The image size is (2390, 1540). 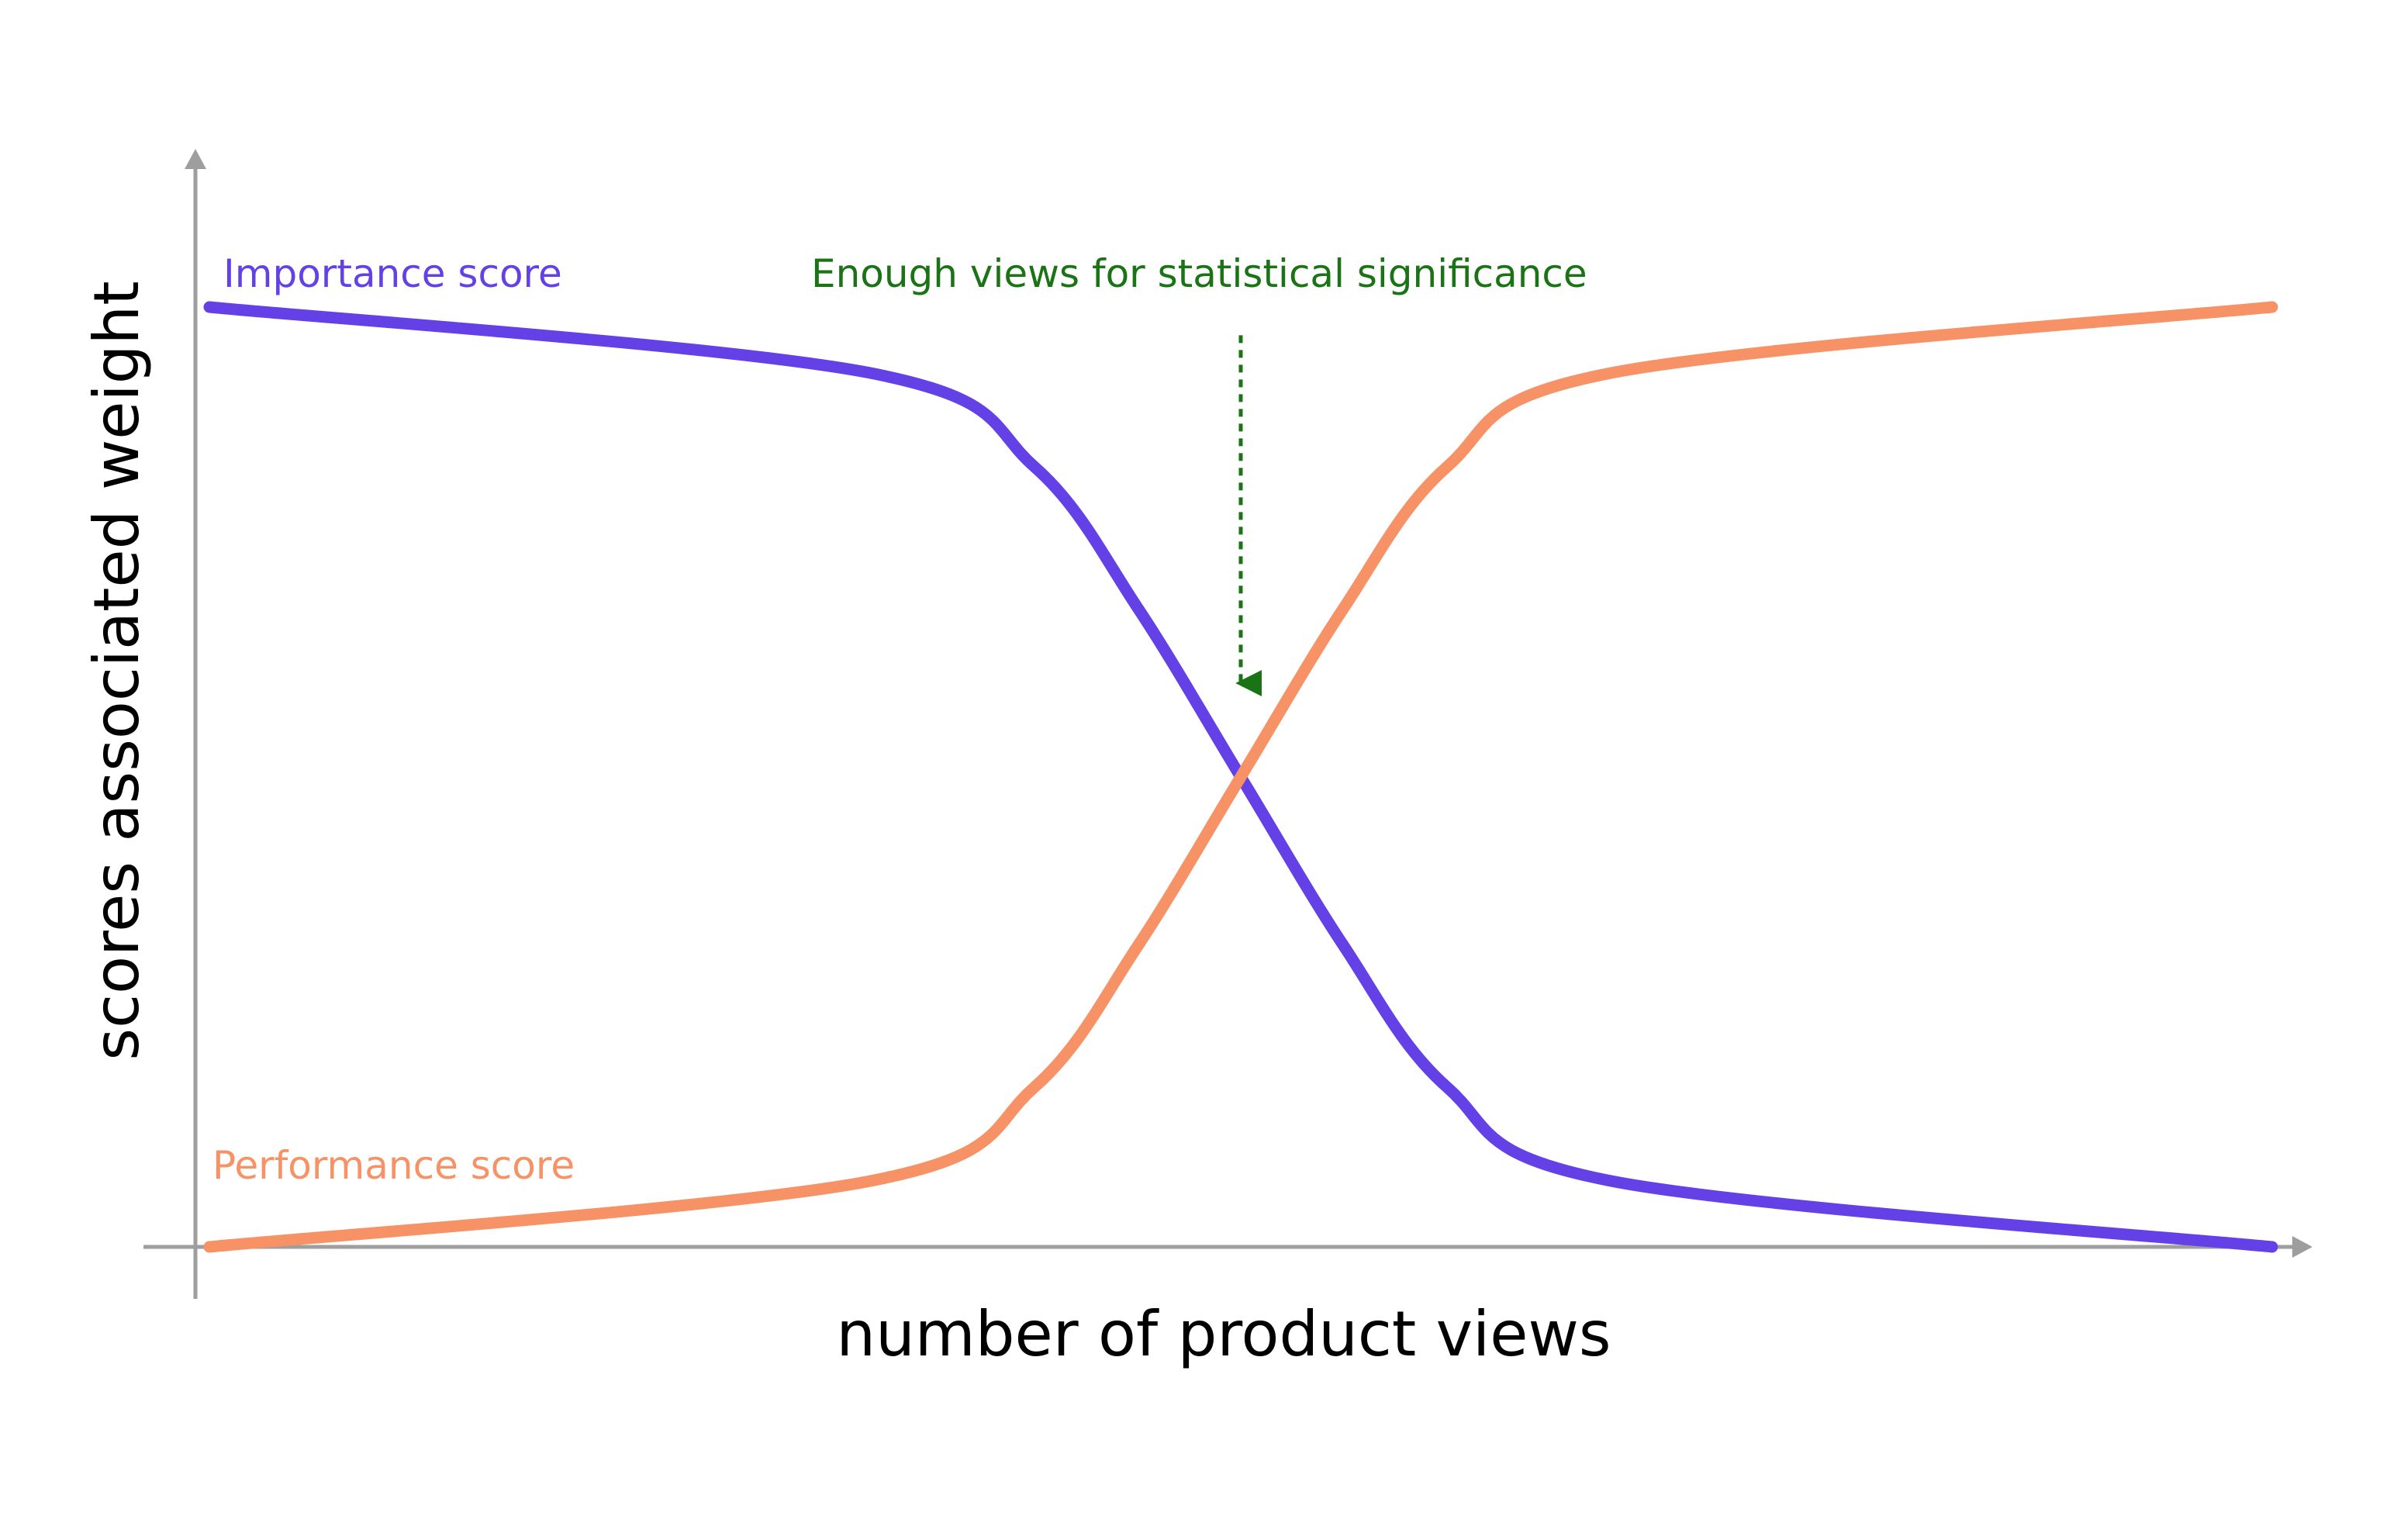 I want to click on series-label-importance: Importance score, so click(x=392, y=273).